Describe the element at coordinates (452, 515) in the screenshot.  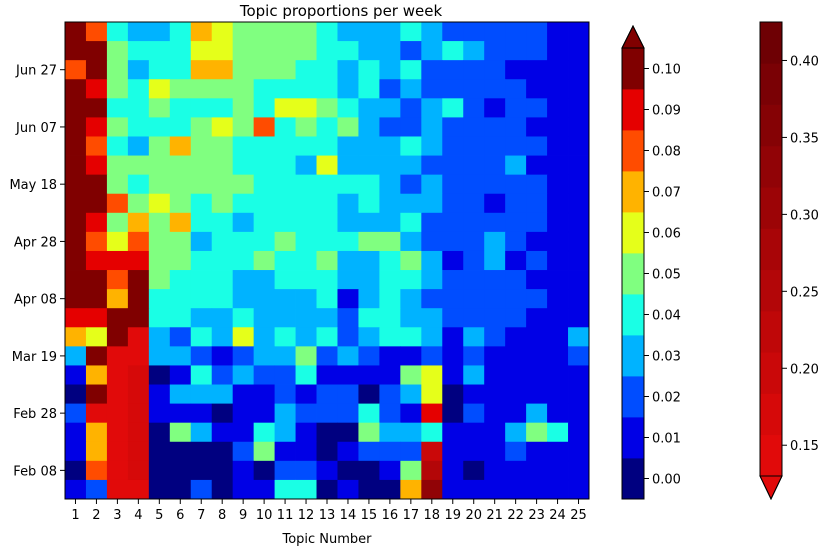
I see `x-tick-label: 19` at that location.